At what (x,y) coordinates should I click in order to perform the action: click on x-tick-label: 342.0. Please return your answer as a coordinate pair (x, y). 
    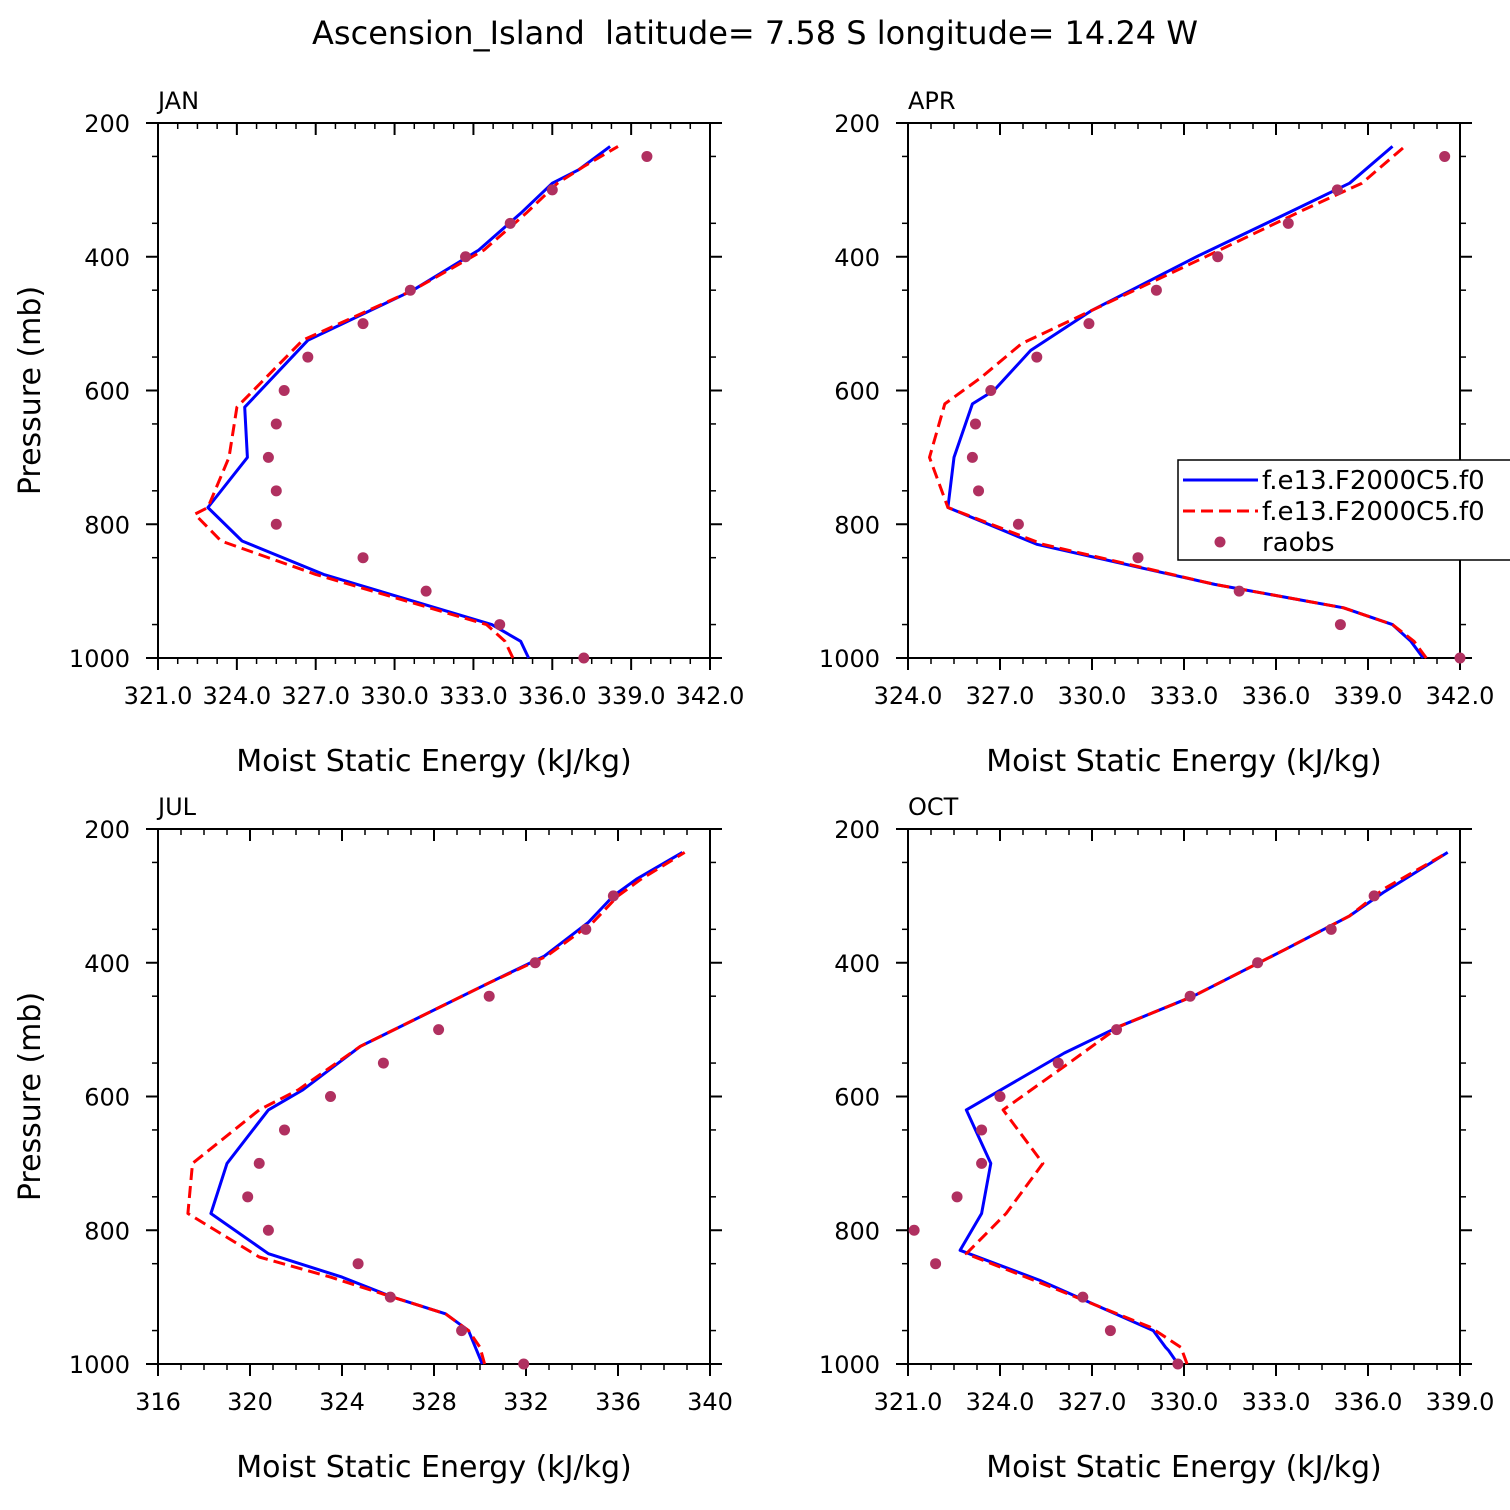
    Looking at the image, I should click on (1460, 696).